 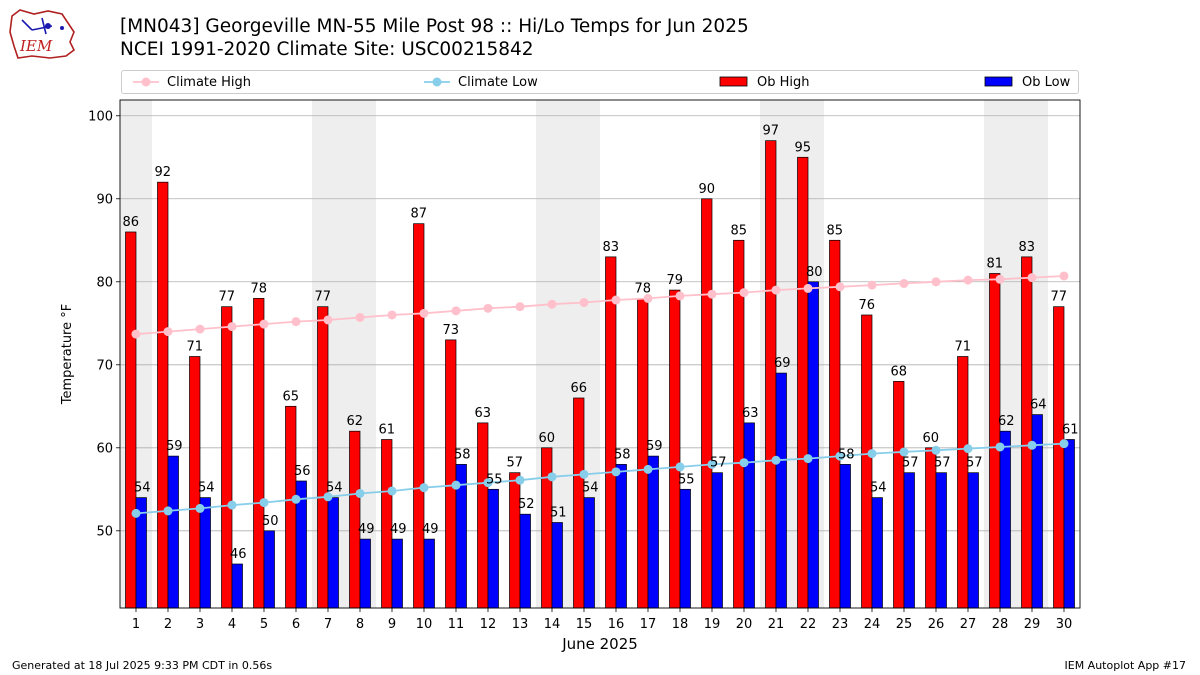 I want to click on x-tick-label: 23, so click(x=840, y=624).